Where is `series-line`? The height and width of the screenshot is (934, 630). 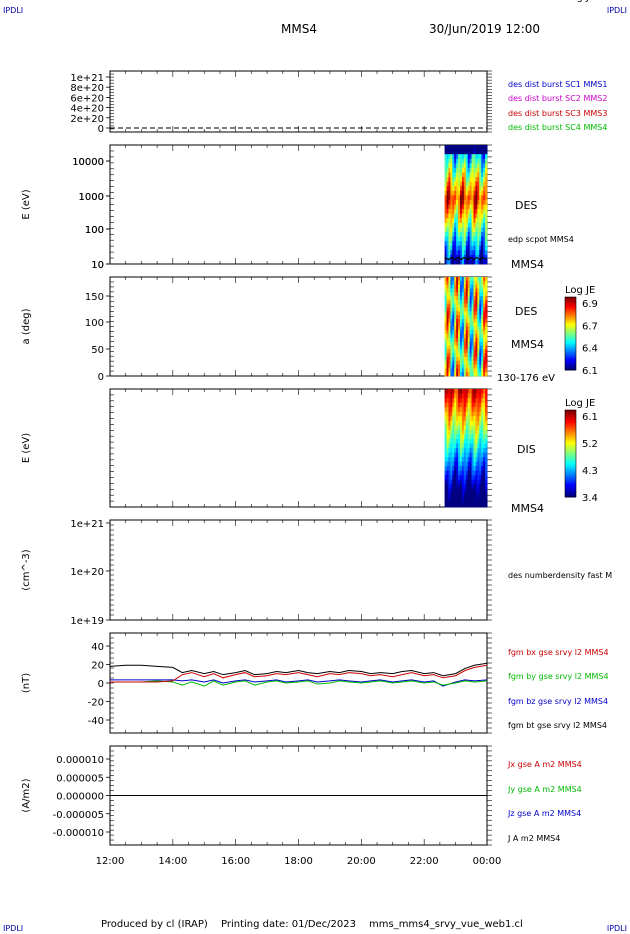 series-line is located at coordinates (299, 683).